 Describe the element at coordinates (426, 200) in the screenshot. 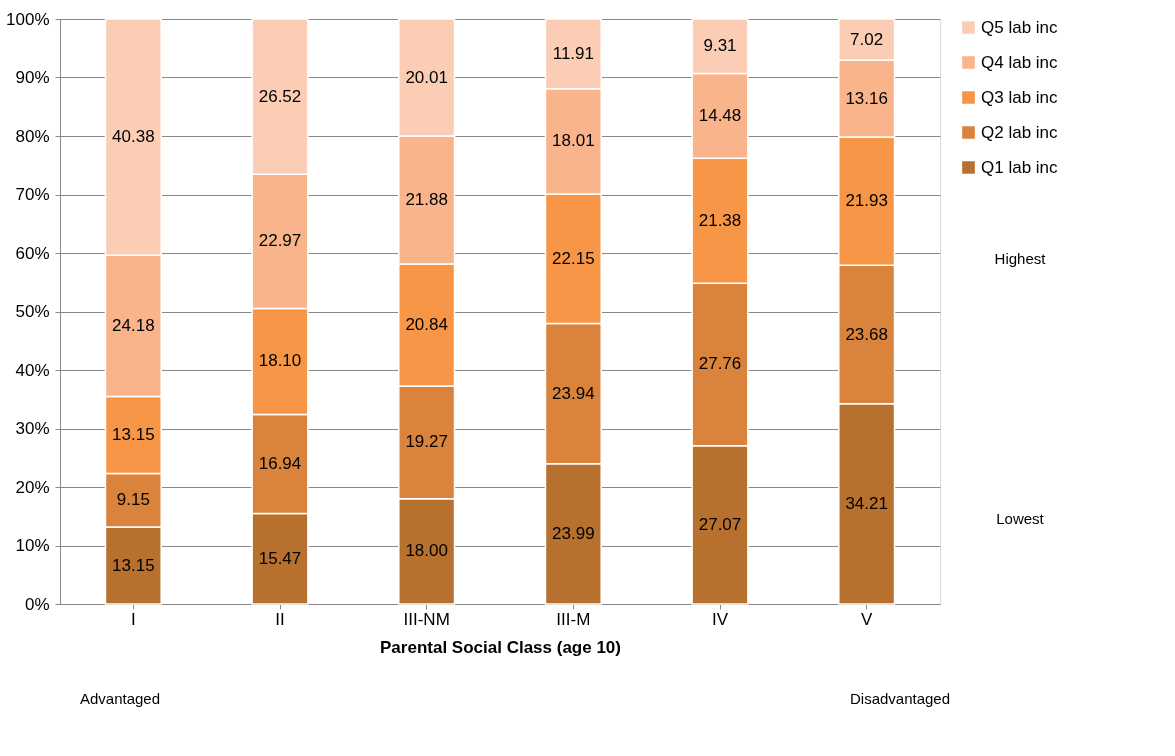

I see `data-label: 21.88` at that location.